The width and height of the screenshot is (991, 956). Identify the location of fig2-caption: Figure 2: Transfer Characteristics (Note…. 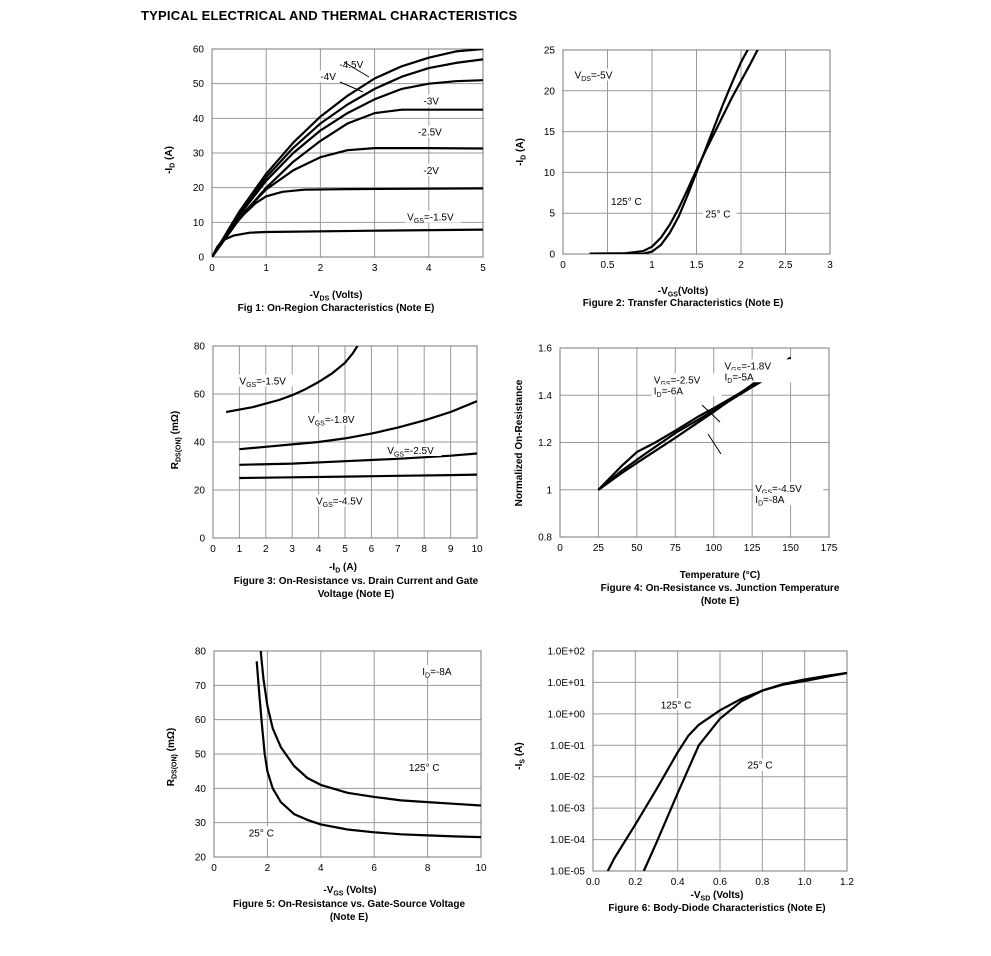
(683, 303).